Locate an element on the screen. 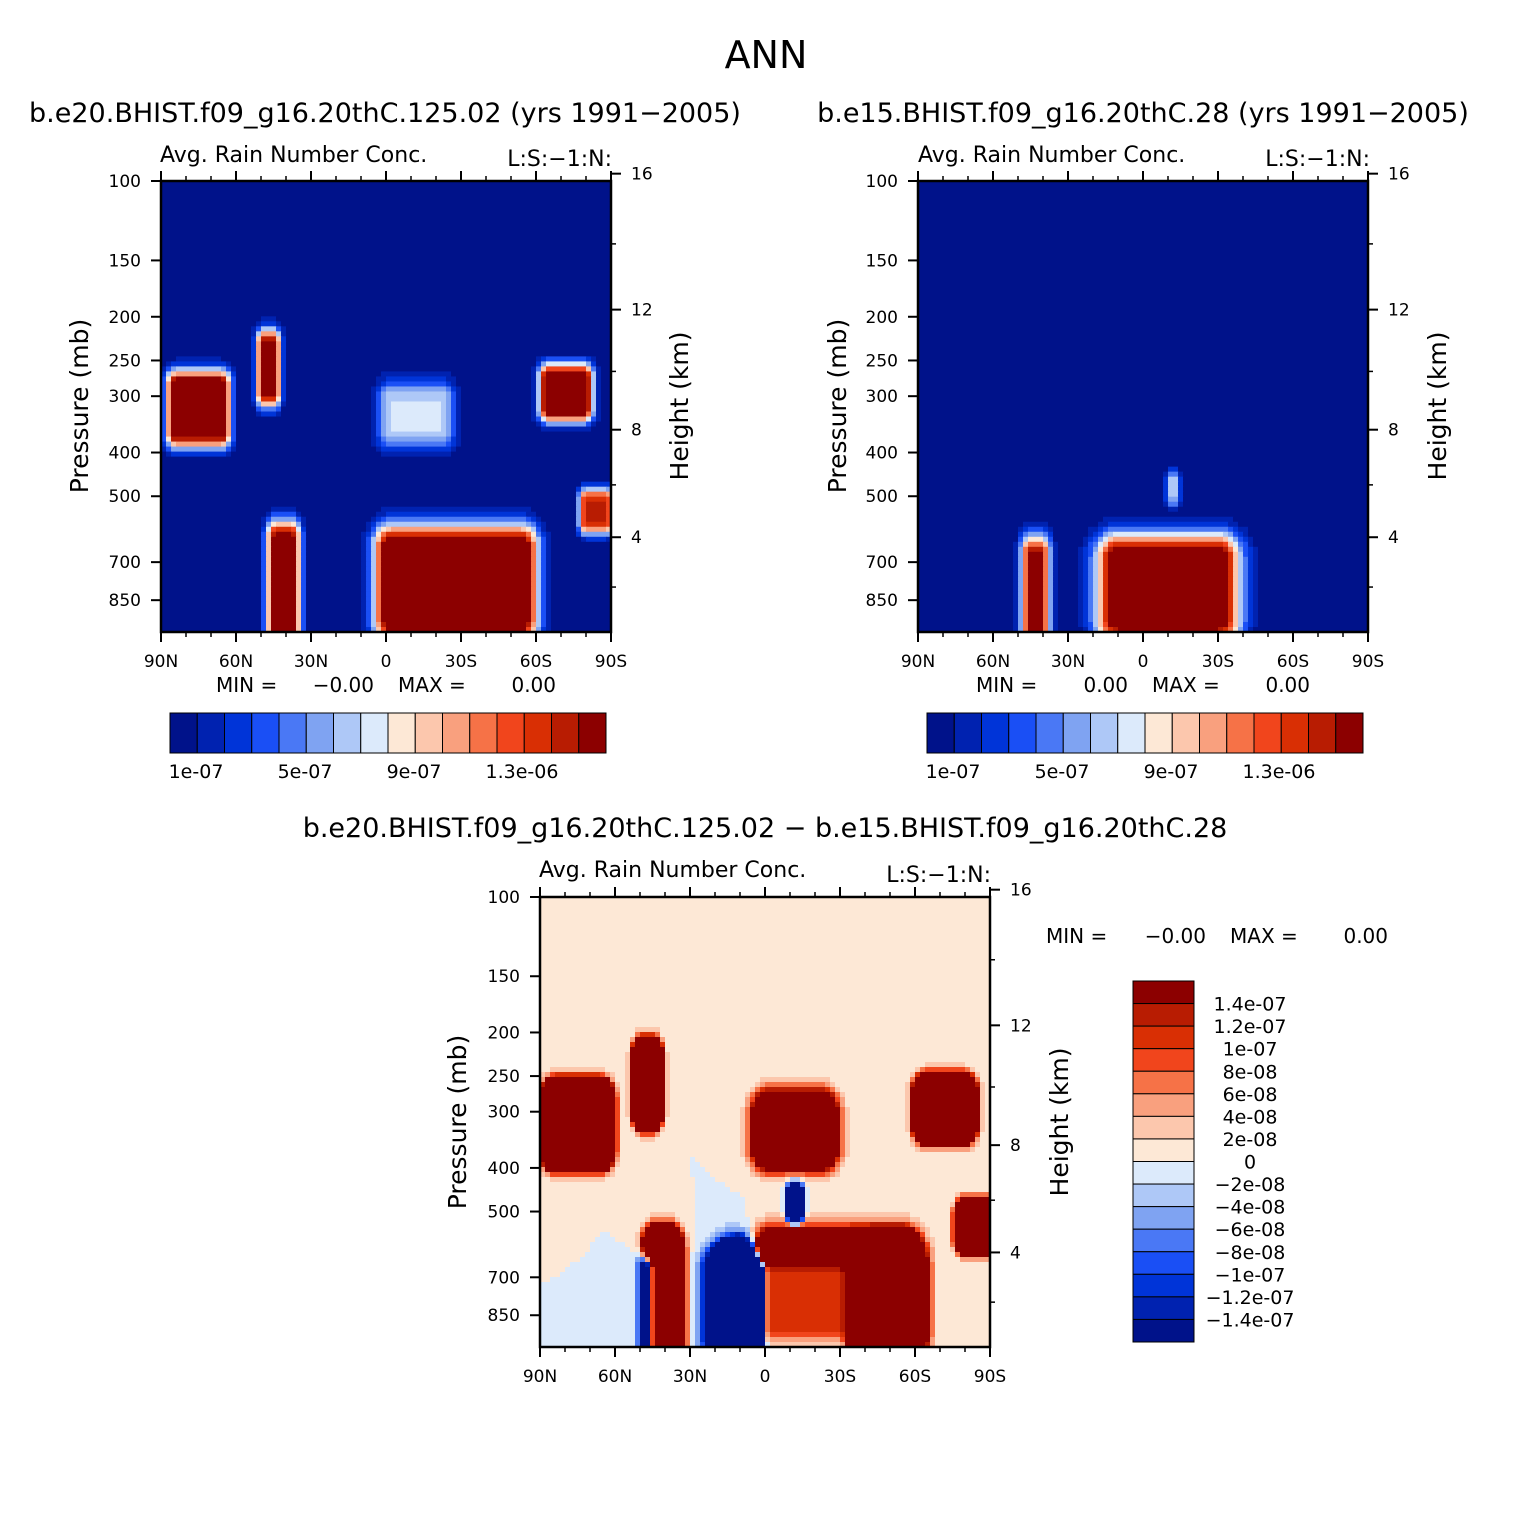 Image resolution: width=1530 pixels, height=1534 pixels. x-tick-label: 30N is located at coordinates (690, 1377).